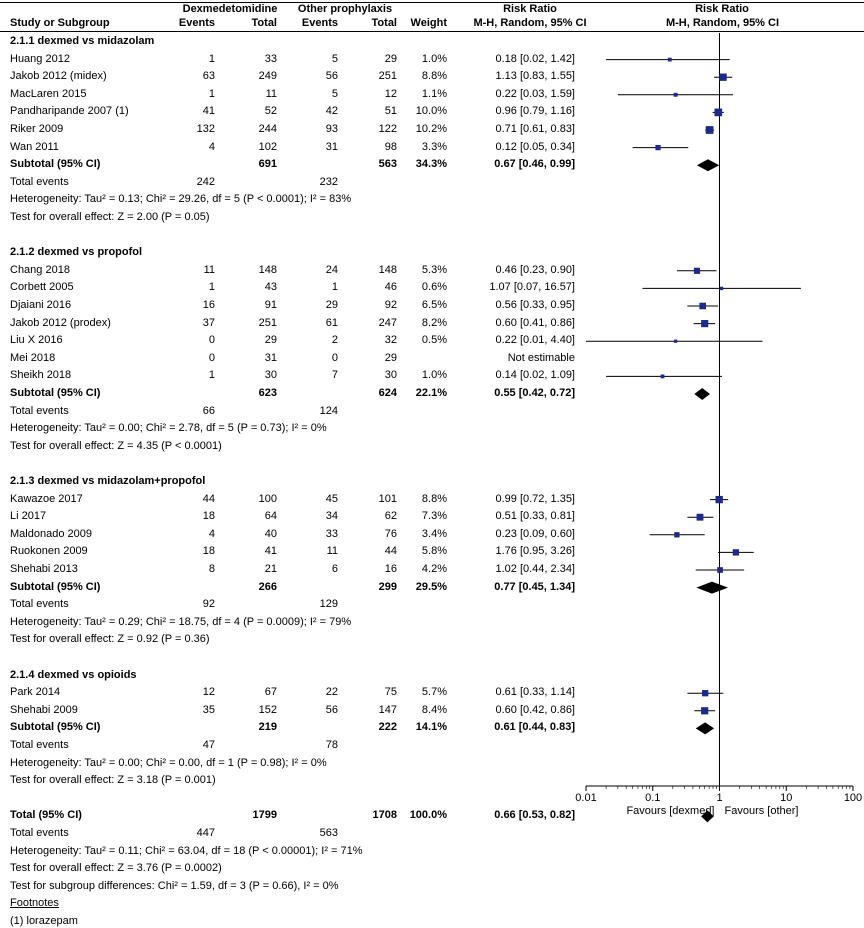 The height and width of the screenshot is (928, 864). I want to click on cell-e1: 92, so click(208, 604).